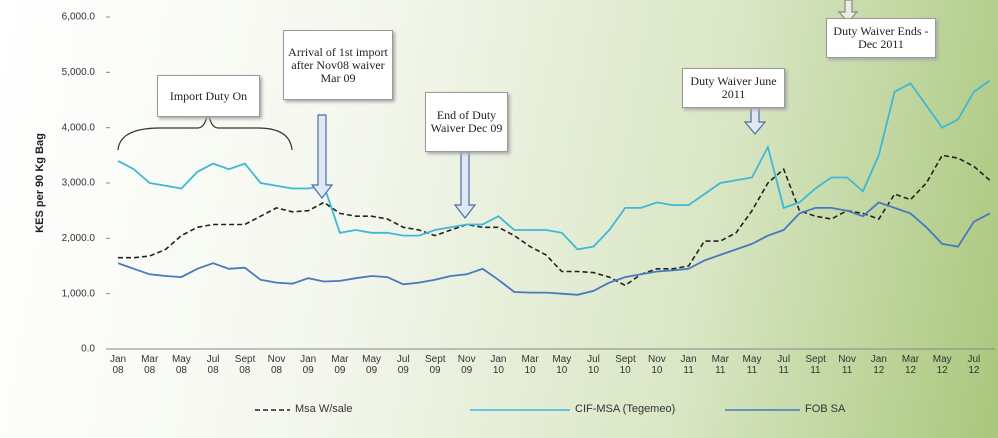  I want to click on x-tick-label: Jan 11, so click(688, 365).